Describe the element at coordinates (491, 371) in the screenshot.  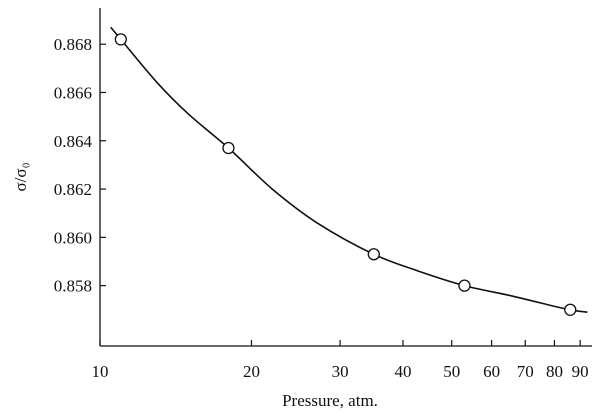
I see `x-tick-label: 60` at that location.